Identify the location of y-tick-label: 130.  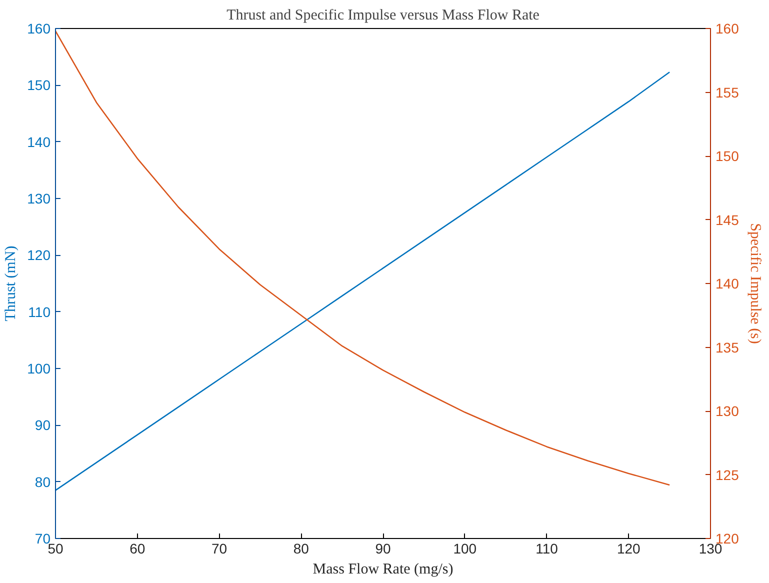
(39, 198).